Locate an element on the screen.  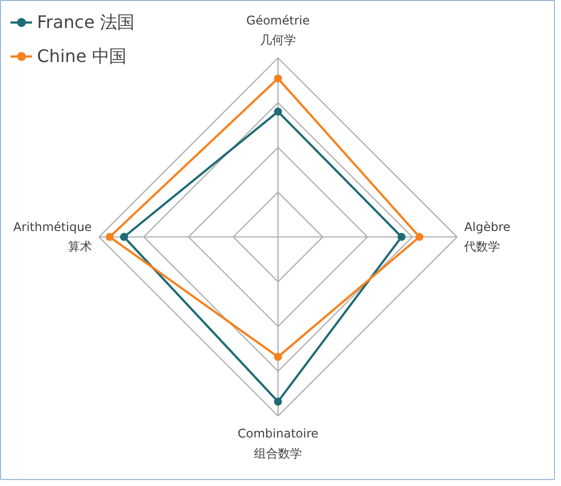
legend-label: Chine 中国 is located at coordinates (81, 57).